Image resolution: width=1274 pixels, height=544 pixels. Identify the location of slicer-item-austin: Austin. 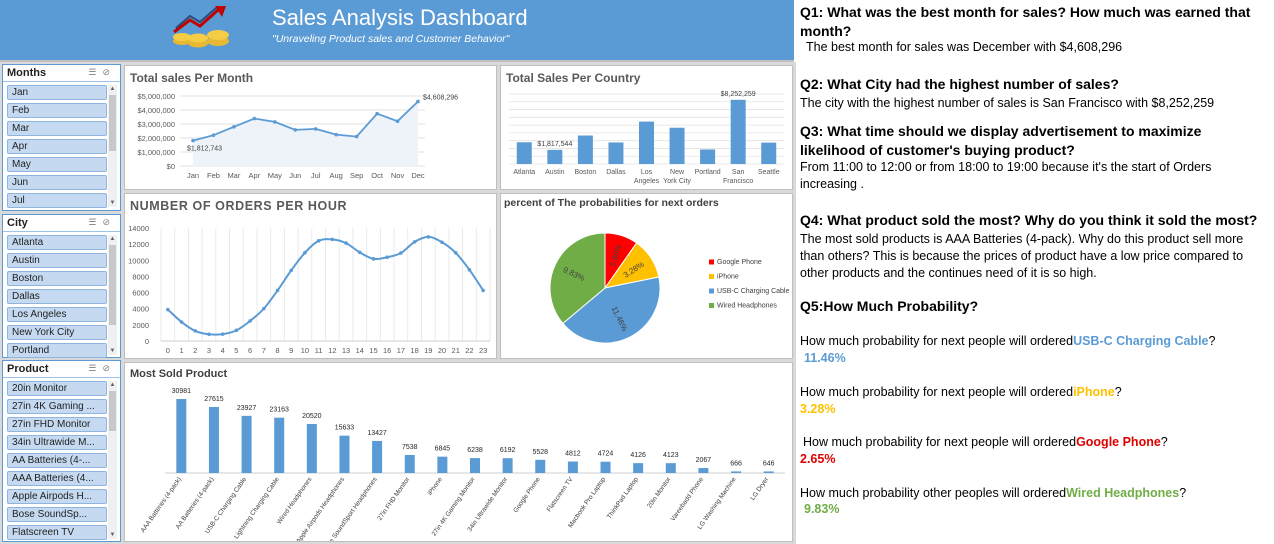
(57, 260).